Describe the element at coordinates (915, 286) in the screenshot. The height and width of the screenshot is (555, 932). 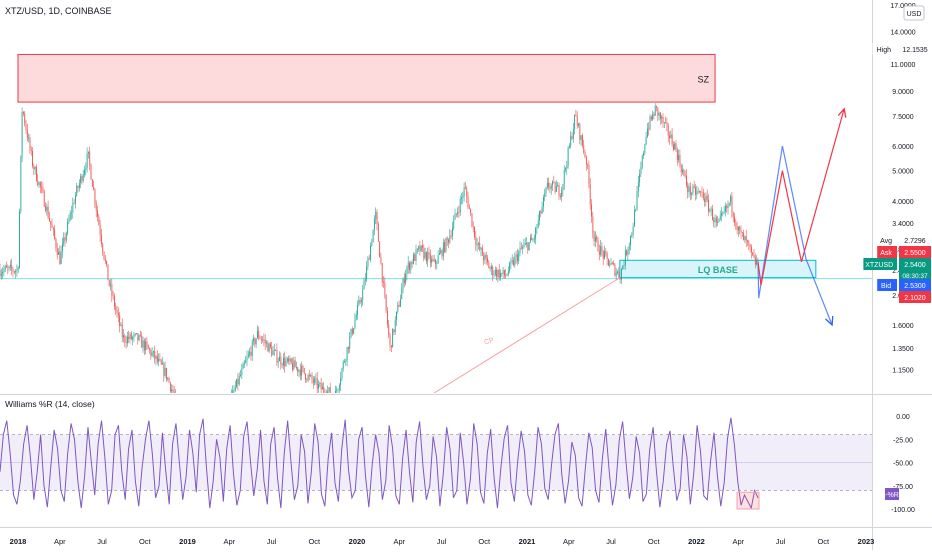
I see `bid-value: 2.5300` at that location.